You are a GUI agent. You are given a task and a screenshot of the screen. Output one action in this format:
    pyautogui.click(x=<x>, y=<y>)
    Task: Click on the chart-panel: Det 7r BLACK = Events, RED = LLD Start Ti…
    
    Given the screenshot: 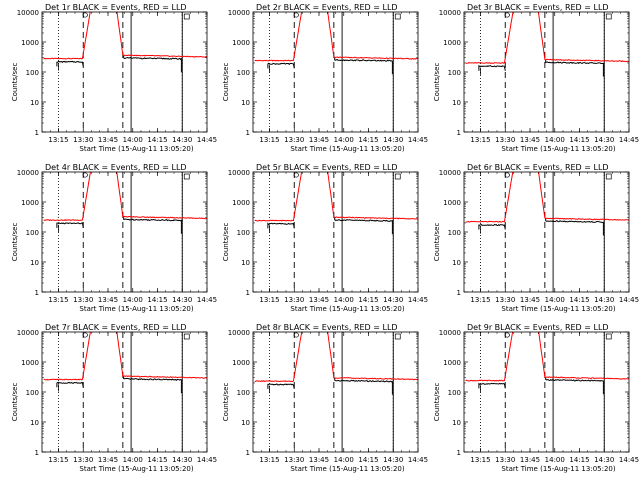 What is the action you would take?
    pyautogui.click(x=114, y=398)
    